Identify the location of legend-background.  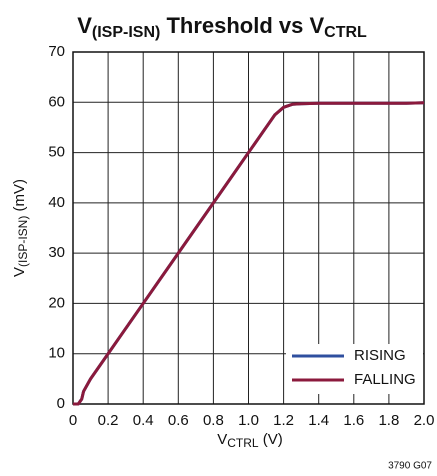
(354, 369).